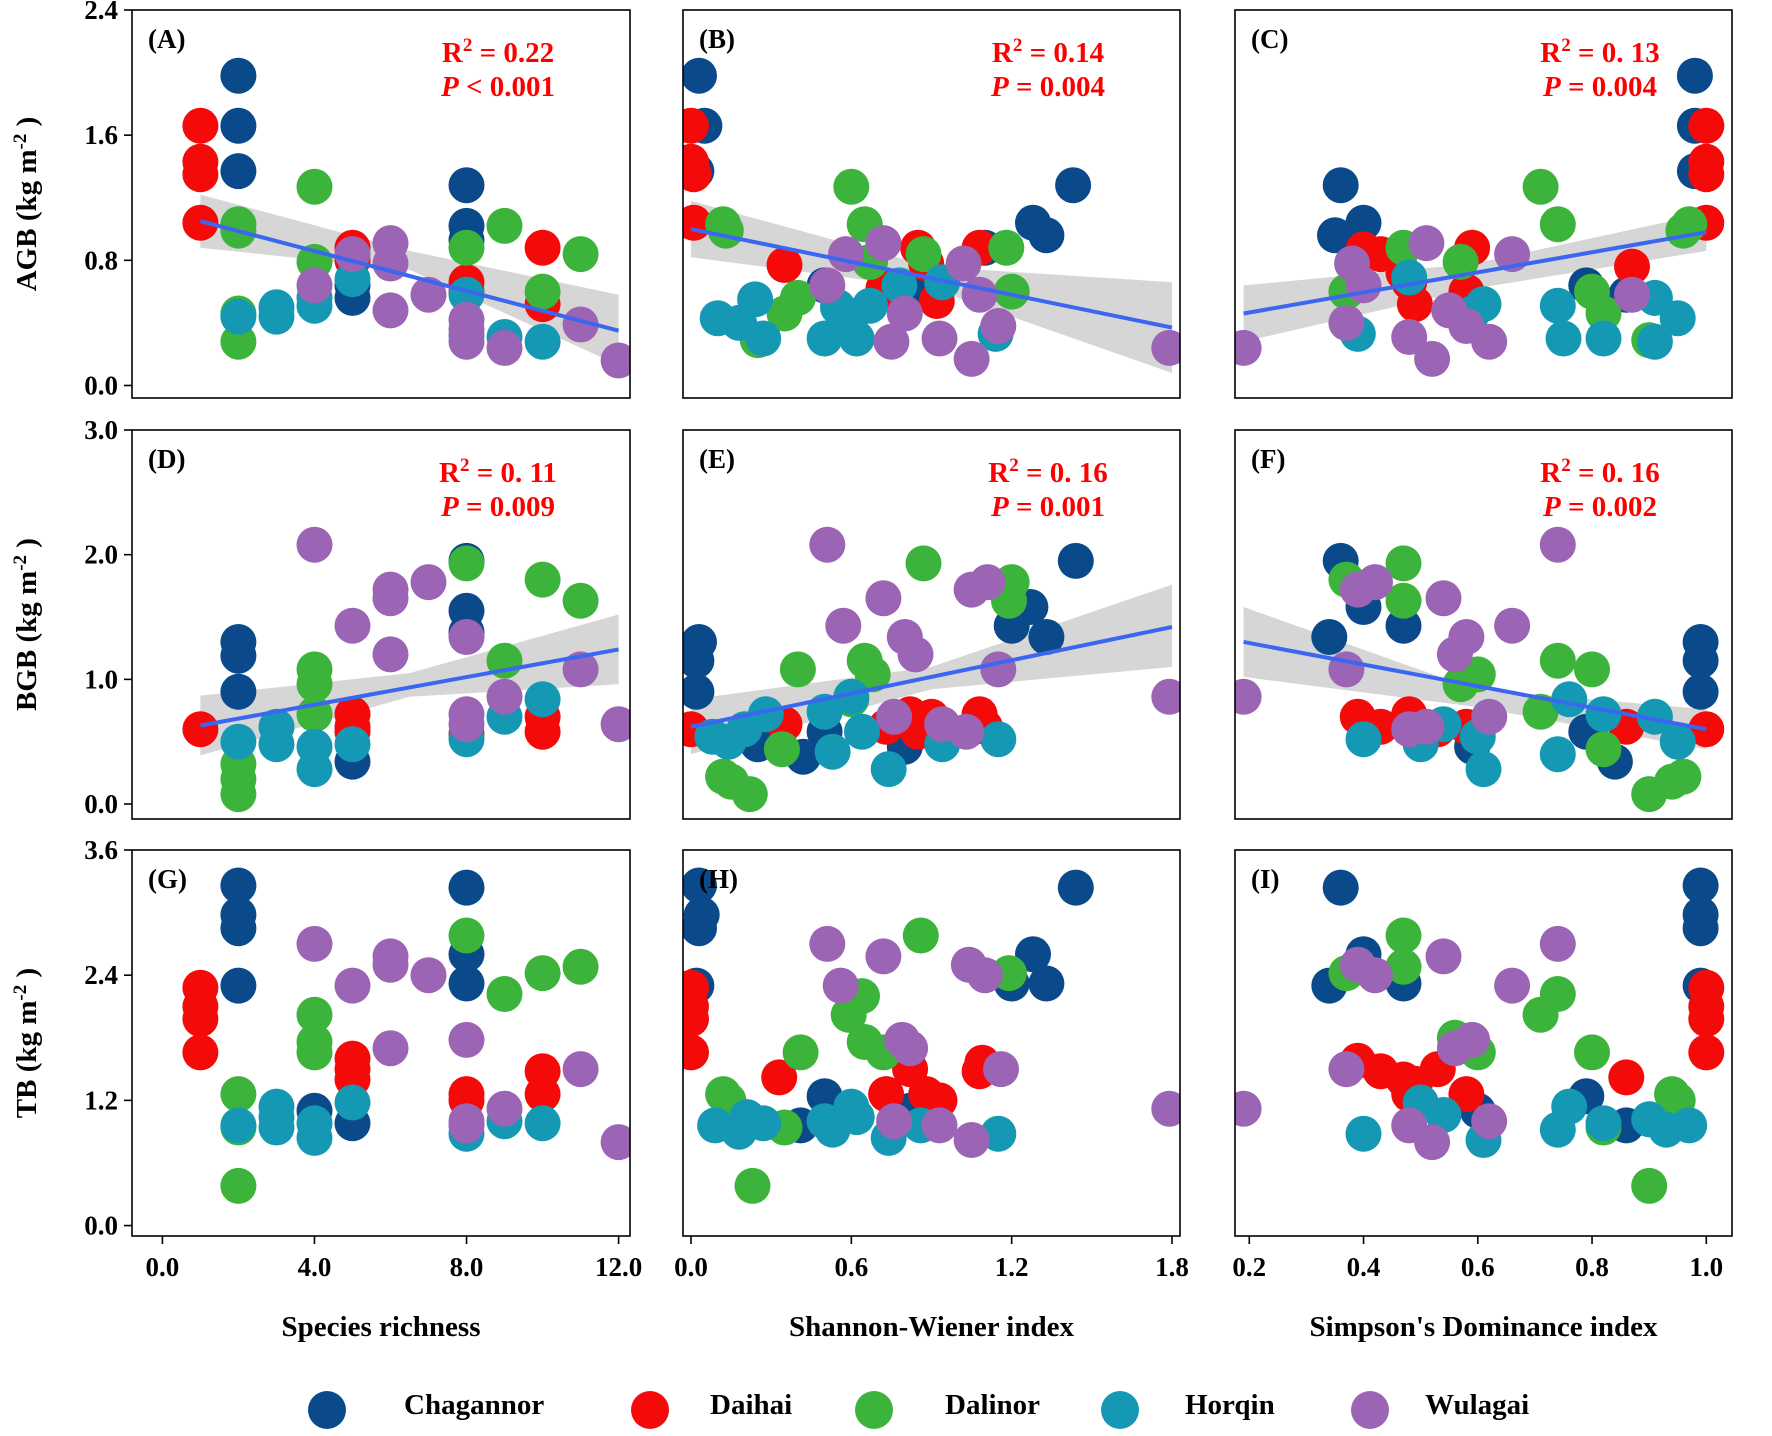  Describe the element at coordinates (992, 1405) in the screenshot. I see `legend-label: Dalinor` at that location.